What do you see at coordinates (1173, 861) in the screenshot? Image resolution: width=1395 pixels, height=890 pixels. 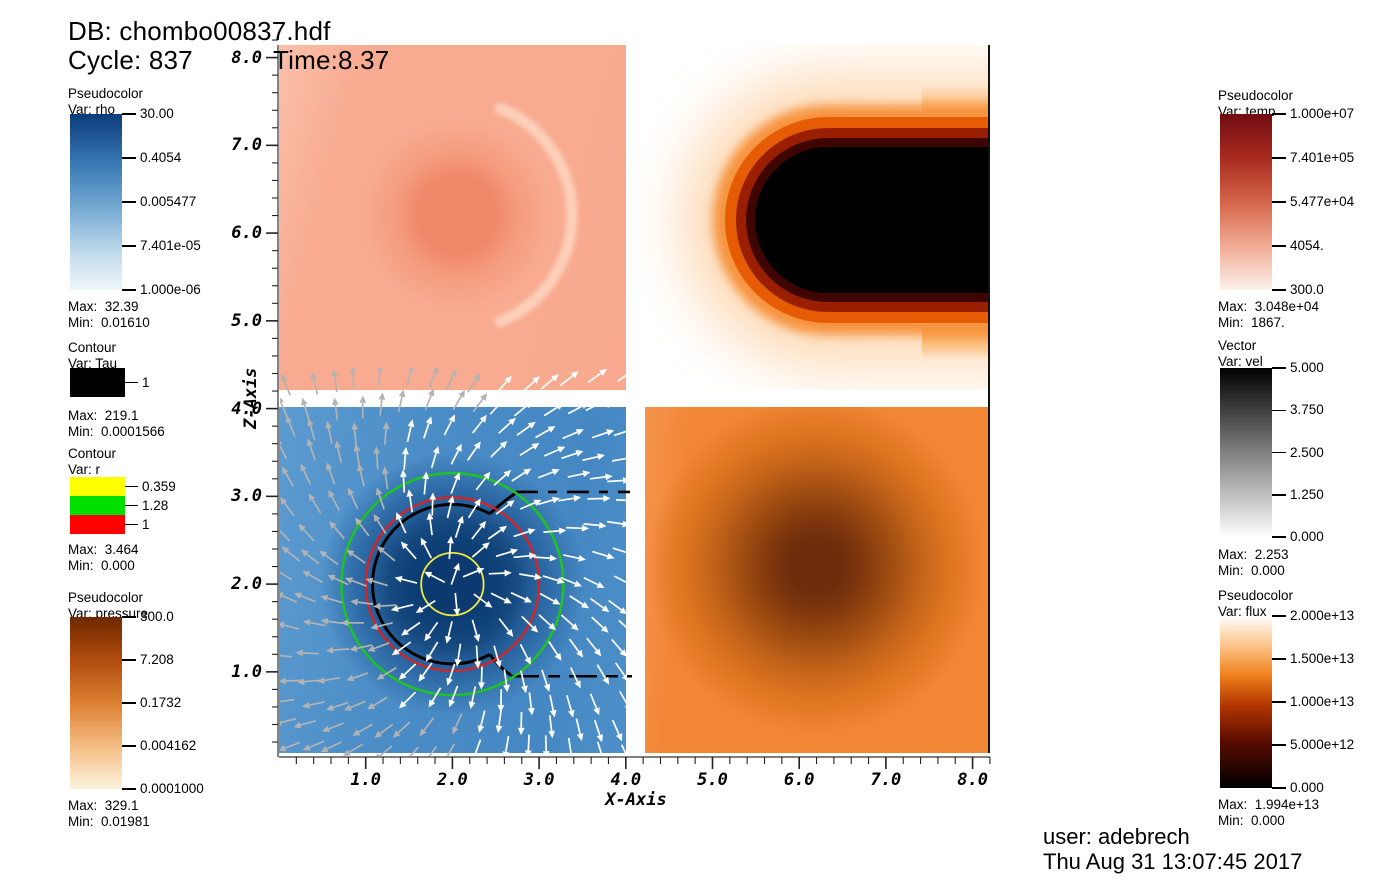 I see `timestamp-label: Thu Aug 31 13:07:45 2017` at bounding box center [1173, 861].